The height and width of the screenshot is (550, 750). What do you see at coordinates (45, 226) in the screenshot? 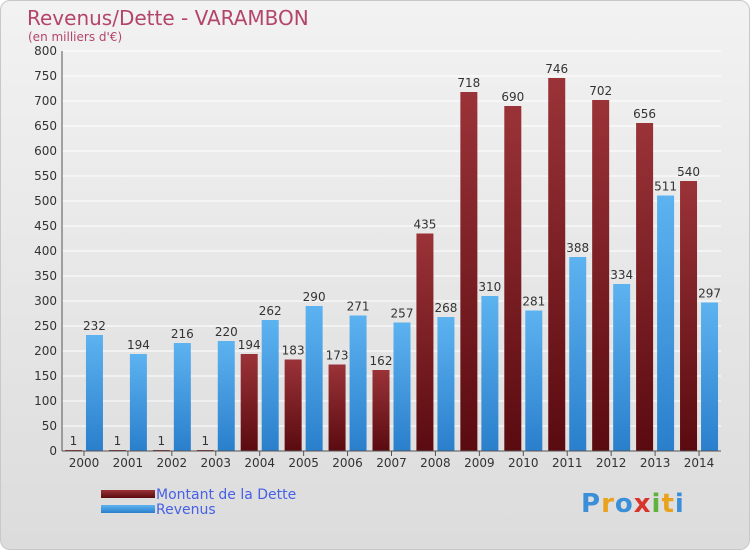
I see `y-tick-label: 450` at bounding box center [45, 226].